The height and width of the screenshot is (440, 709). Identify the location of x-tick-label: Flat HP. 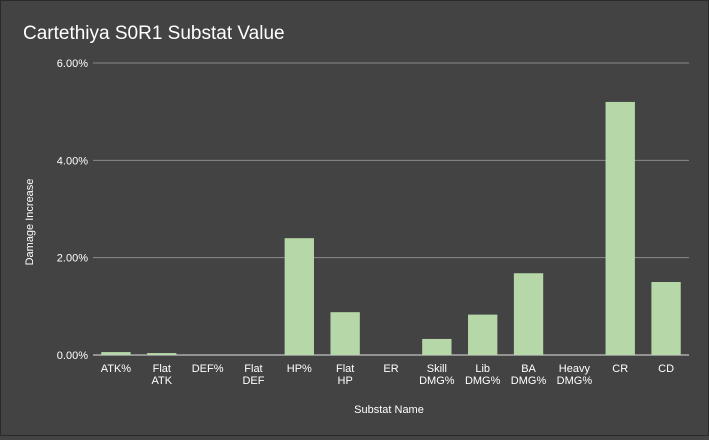
(345, 375).